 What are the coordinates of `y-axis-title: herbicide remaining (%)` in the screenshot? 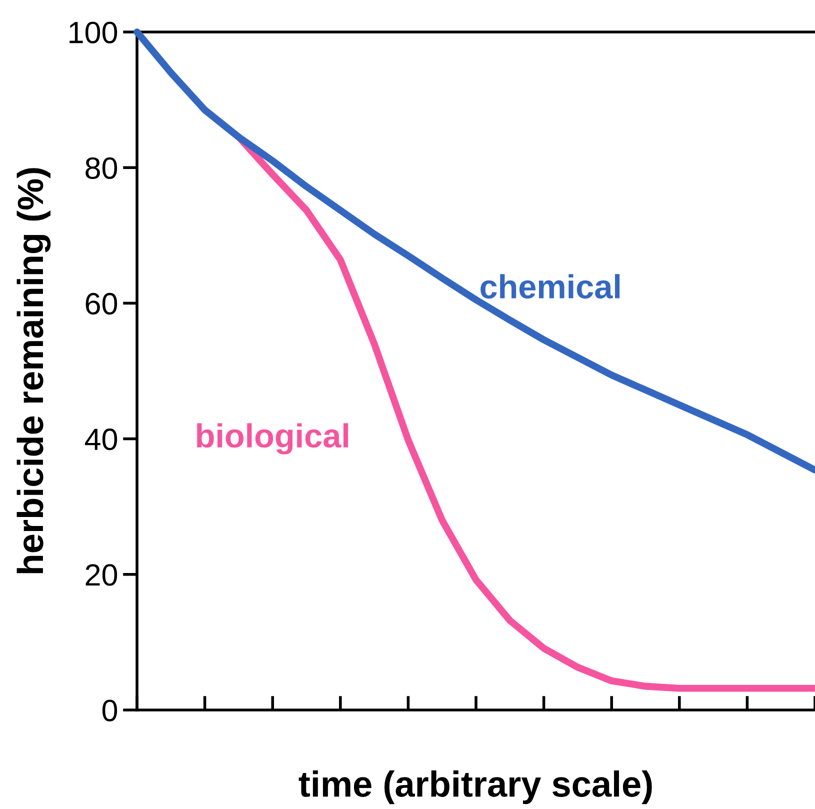 It's located at (33, 371).